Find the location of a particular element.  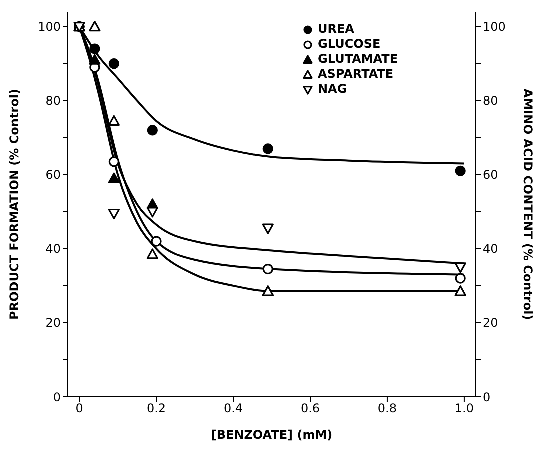

y2-tick-label: 20 is located at coordinates (490, 323).